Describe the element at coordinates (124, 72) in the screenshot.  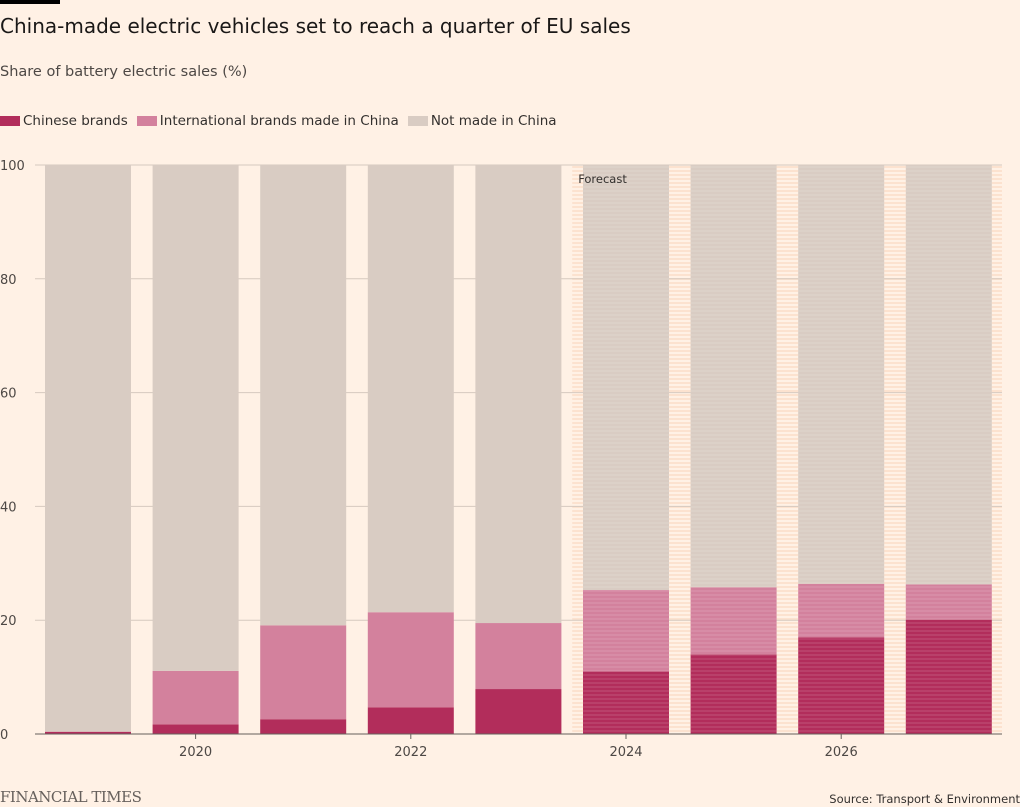
I see `chart-subtitle: Share of battery electric sales (%)` at that location.